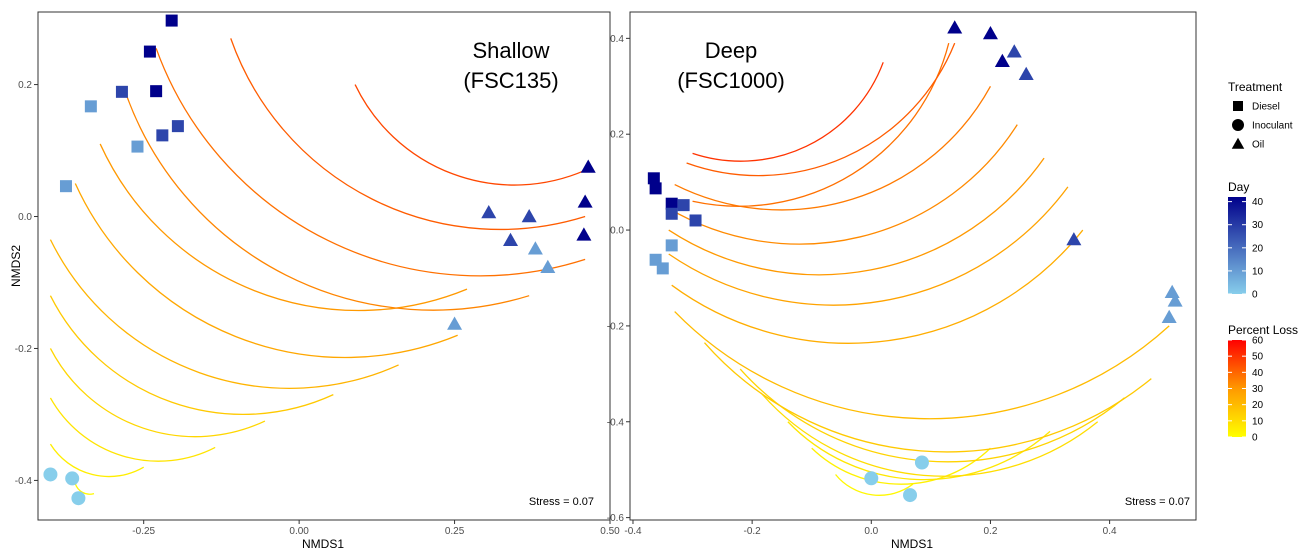 The width and height of the screenshot is (1304, 551). What do you see at coordinates (1258, 405) in the screenshot?
I see `loss-tick-label: 20` at bounding box center [1258, 405].